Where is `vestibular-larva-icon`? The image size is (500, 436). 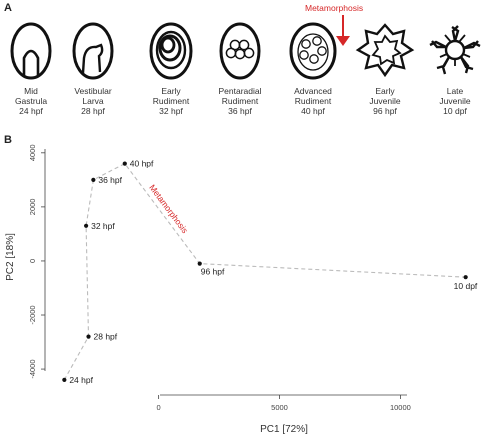
vestibular-larva-icon is located at coordinates (93, 51).